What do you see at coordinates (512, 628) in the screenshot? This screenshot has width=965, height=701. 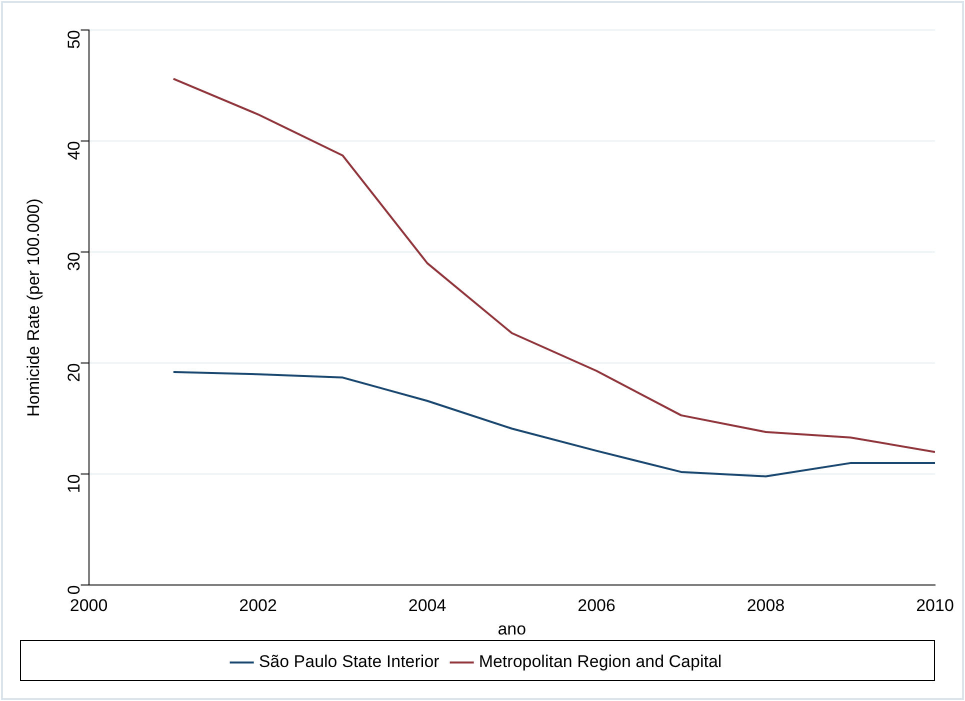 I see `x-axis-title: ano` at bounding box center [512, 628].